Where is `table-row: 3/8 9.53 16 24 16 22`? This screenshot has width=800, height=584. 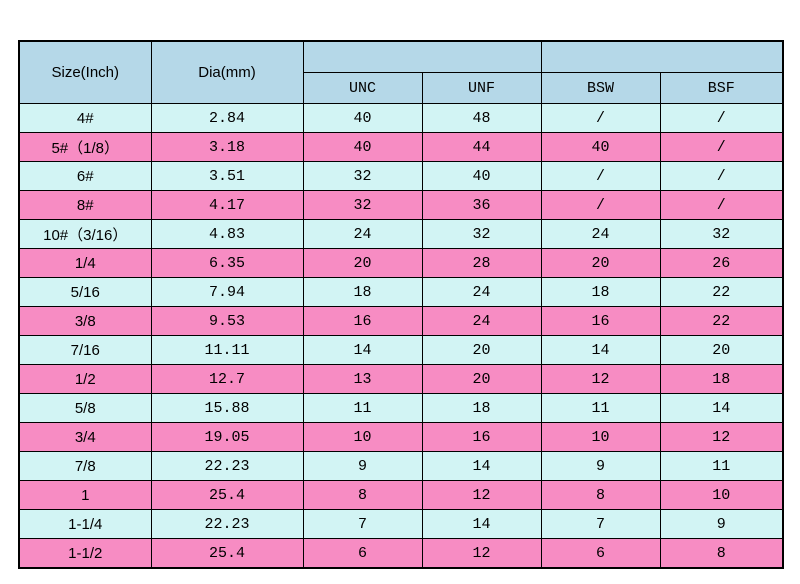
table-row: 3/8 9.53 16 24 16 22 is located at coordinates (401, 321).